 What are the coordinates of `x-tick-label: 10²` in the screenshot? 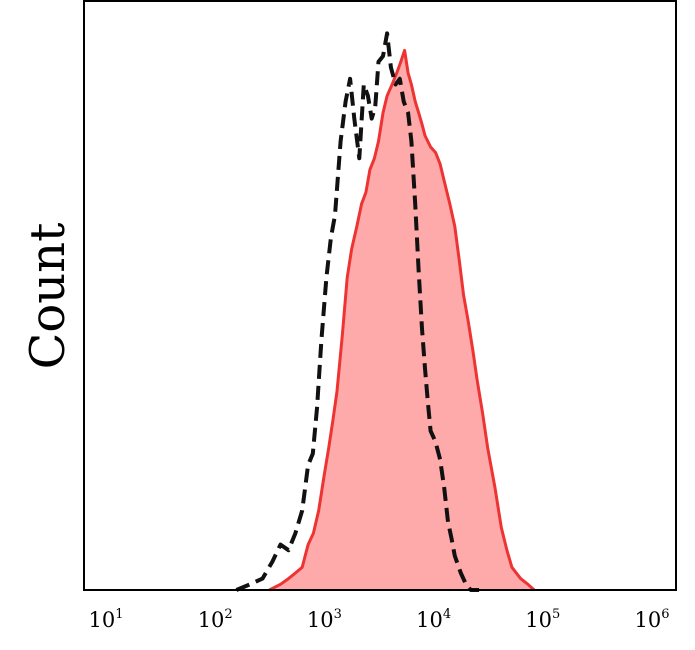 It's located at (215, 619).